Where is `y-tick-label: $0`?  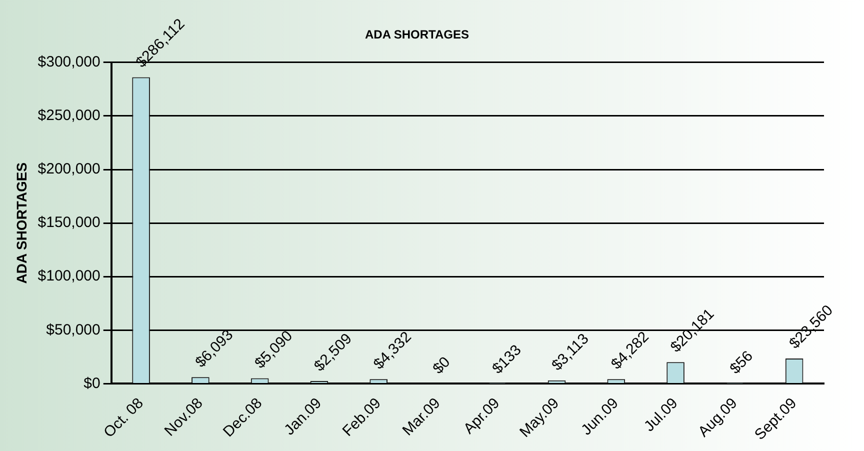
y-tick-label: $0 is located at coordinates (92, 383).